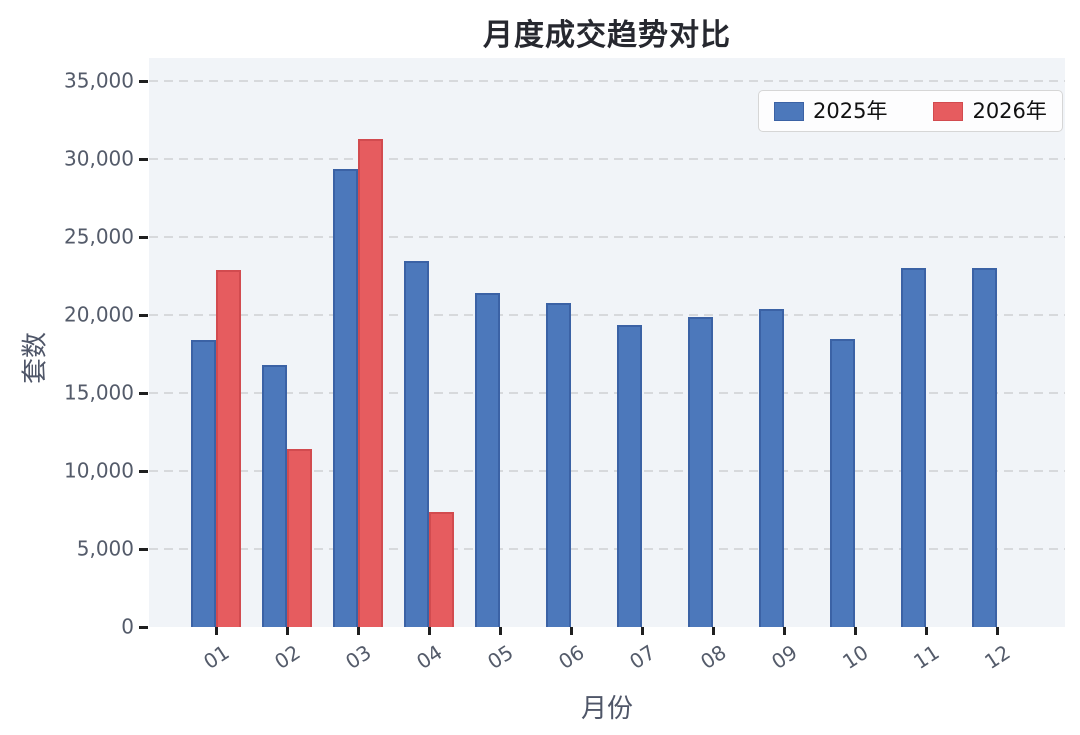 The height and width of the screenshot is (735, 1080). What do you see at coordinates (713, 657) in the screenshot?
I see `x-tick-label-08: 08` at bounding box center [713, 657].